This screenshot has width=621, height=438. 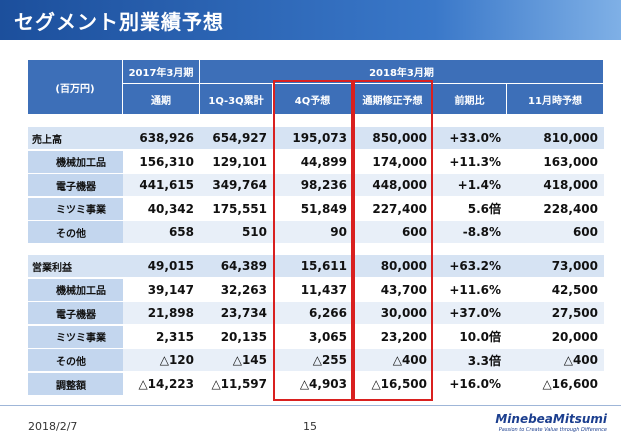 What do you see at coordinates (555, 99) in the screenshot?
I see `column-header: 11月時予想` at bounding box center [555, 99].